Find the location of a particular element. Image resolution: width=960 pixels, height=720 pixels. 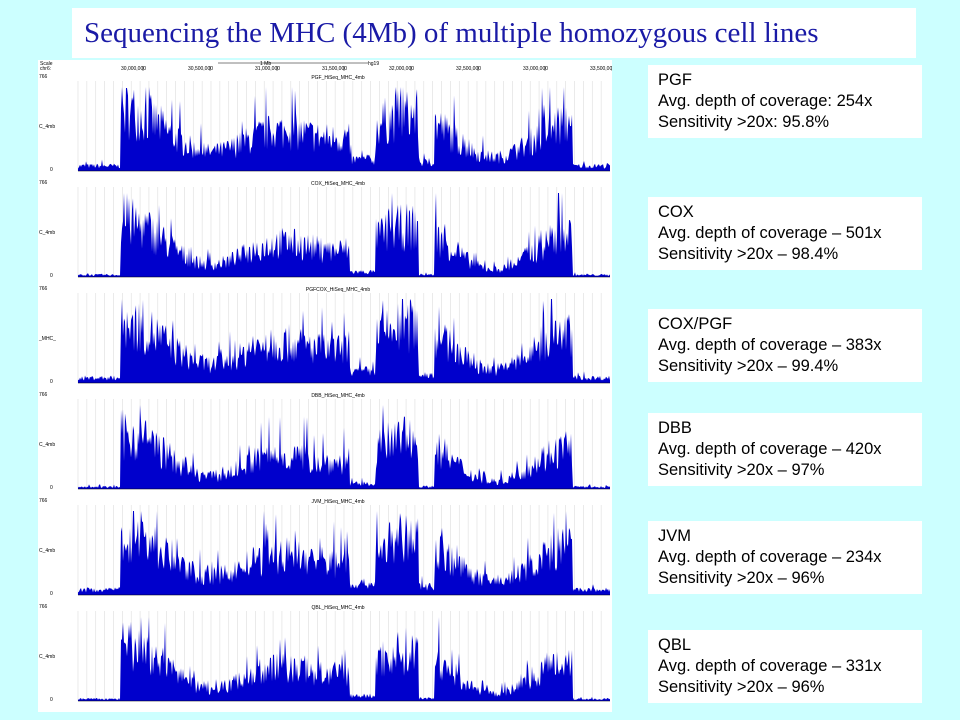

position-label: 33,500,000 is located at coordinates (601, 69).